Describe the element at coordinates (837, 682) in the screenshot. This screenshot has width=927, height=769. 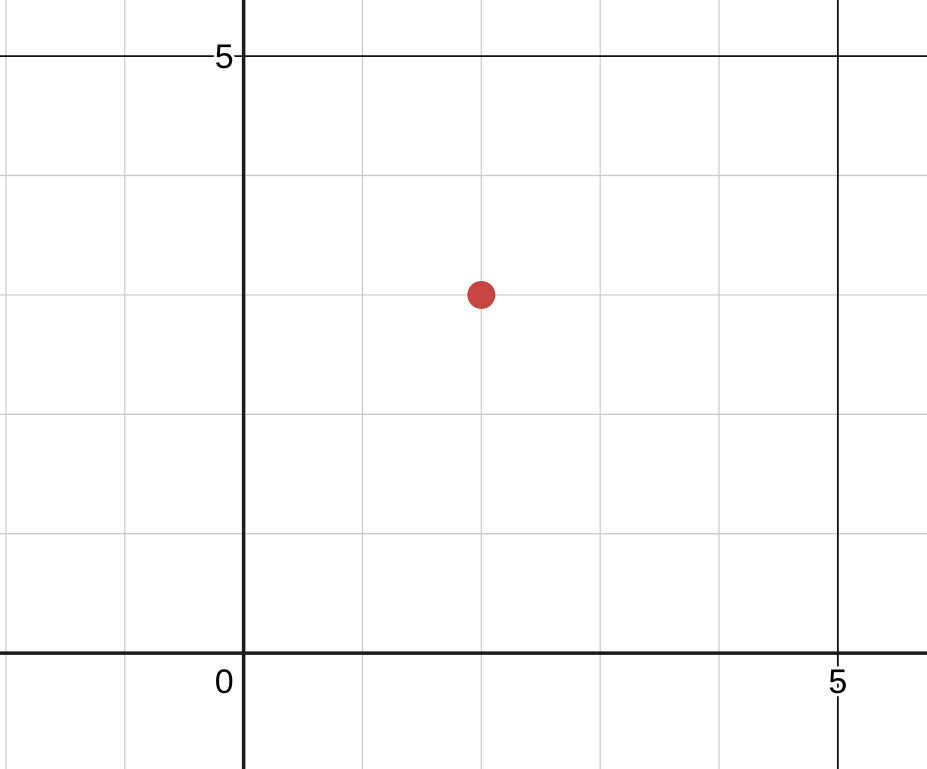
I see `x-tick-label-5: 5` at that location.